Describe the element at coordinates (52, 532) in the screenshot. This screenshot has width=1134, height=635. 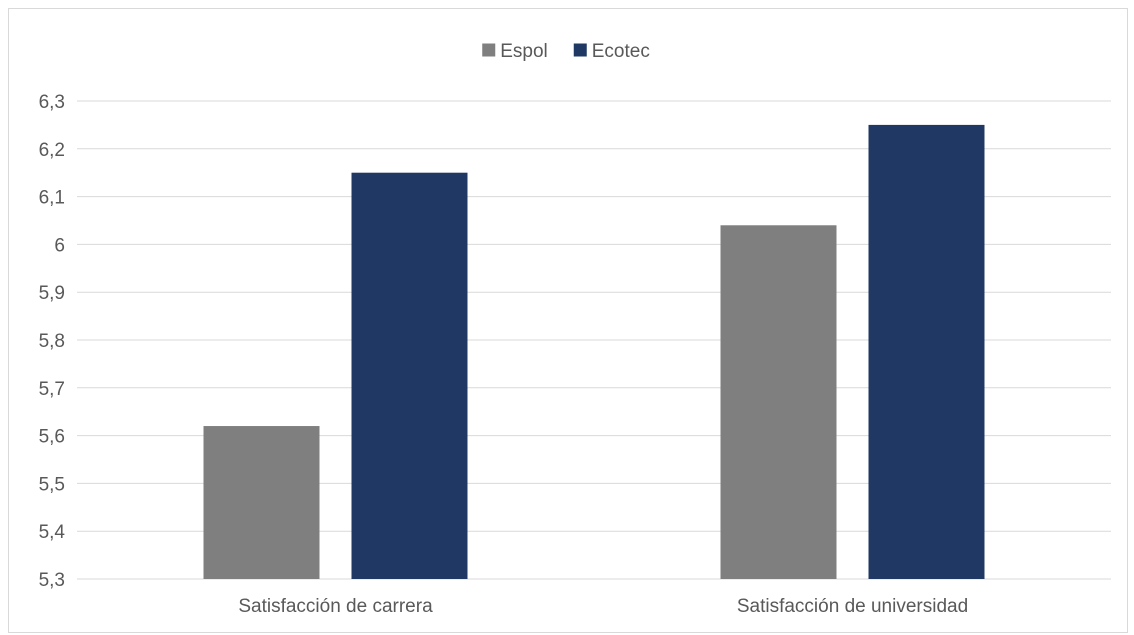
I see `y-tick-label: 5,4` at that location.